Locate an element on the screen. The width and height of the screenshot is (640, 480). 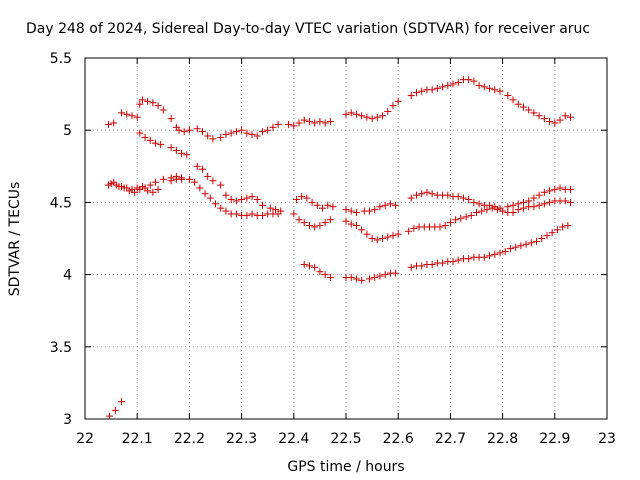
y-tick-label: 5.5 is located at coordinates (61, 59).